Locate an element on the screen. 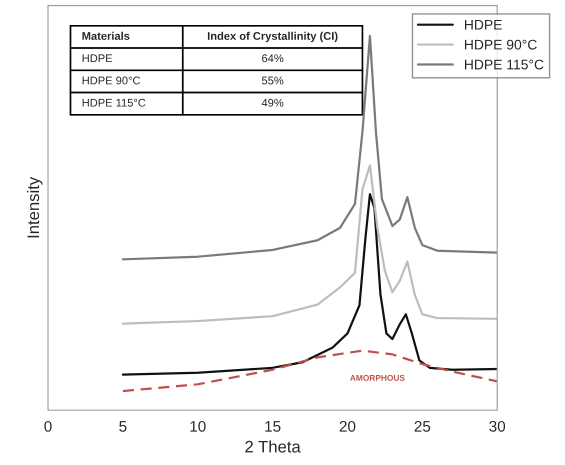 The height and width of the screenshot is (465, 565). annotation: HDPE is located at coordinates (97, 58).